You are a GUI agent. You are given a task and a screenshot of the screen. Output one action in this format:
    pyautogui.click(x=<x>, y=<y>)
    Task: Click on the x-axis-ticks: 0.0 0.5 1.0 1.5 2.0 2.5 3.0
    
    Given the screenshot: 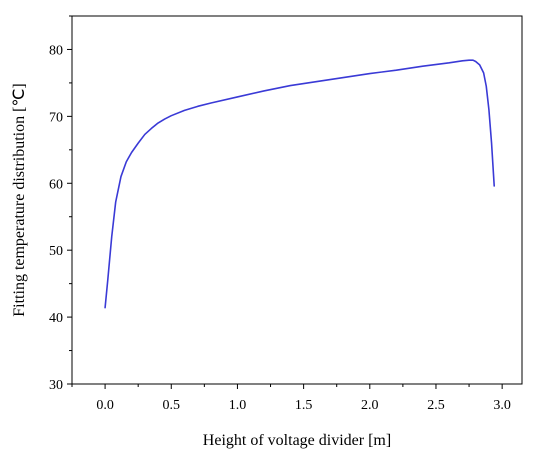 What is the action you would take?
    pyautogui.click(x=291, y=398)
    